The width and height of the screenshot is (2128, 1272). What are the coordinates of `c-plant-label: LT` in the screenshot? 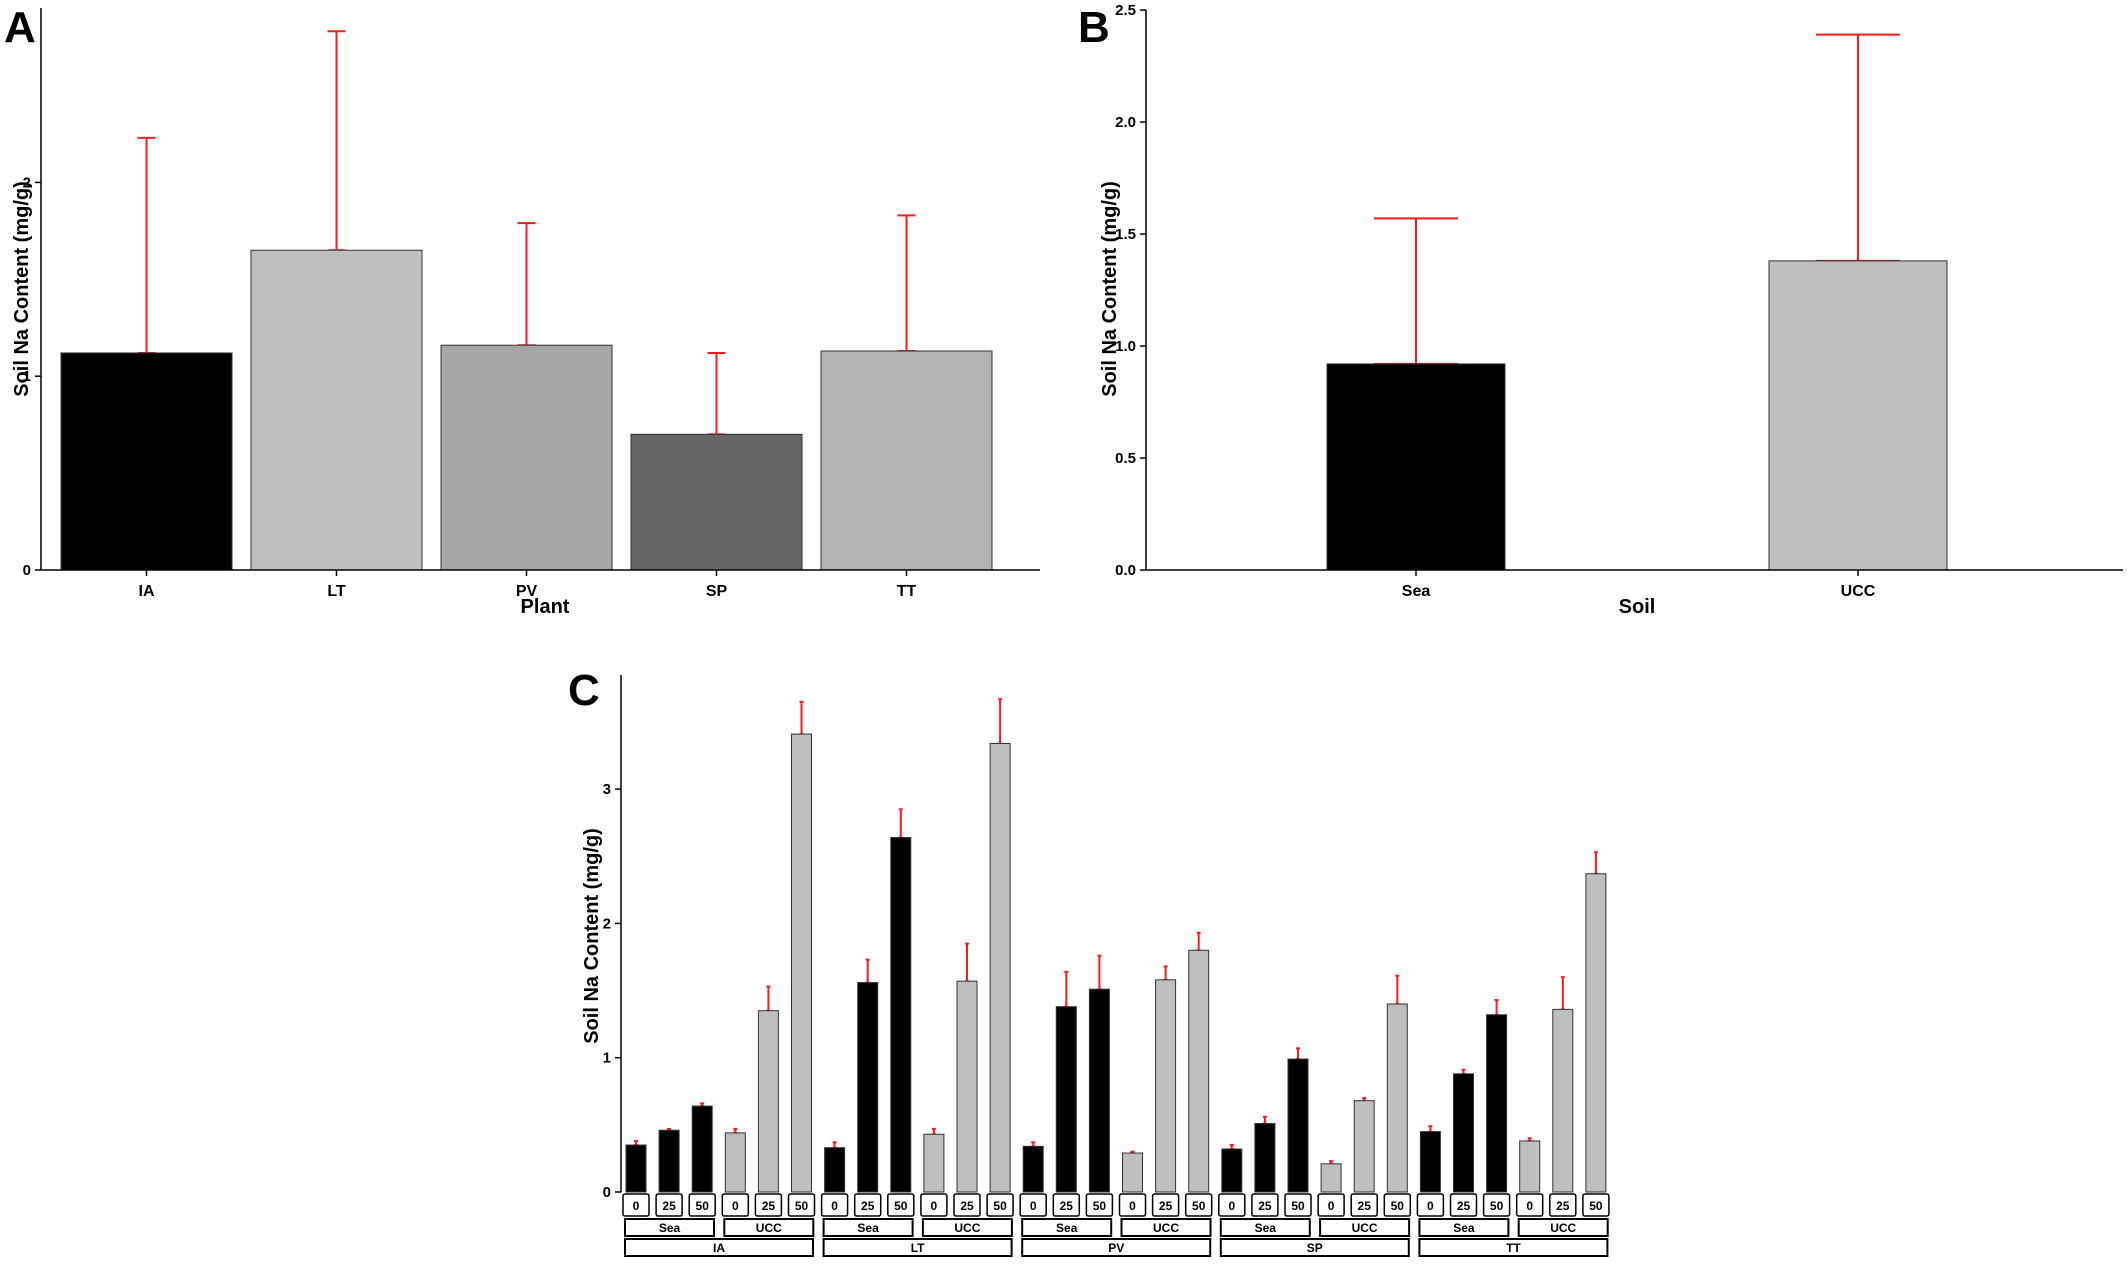 It's located at (918, 1248).